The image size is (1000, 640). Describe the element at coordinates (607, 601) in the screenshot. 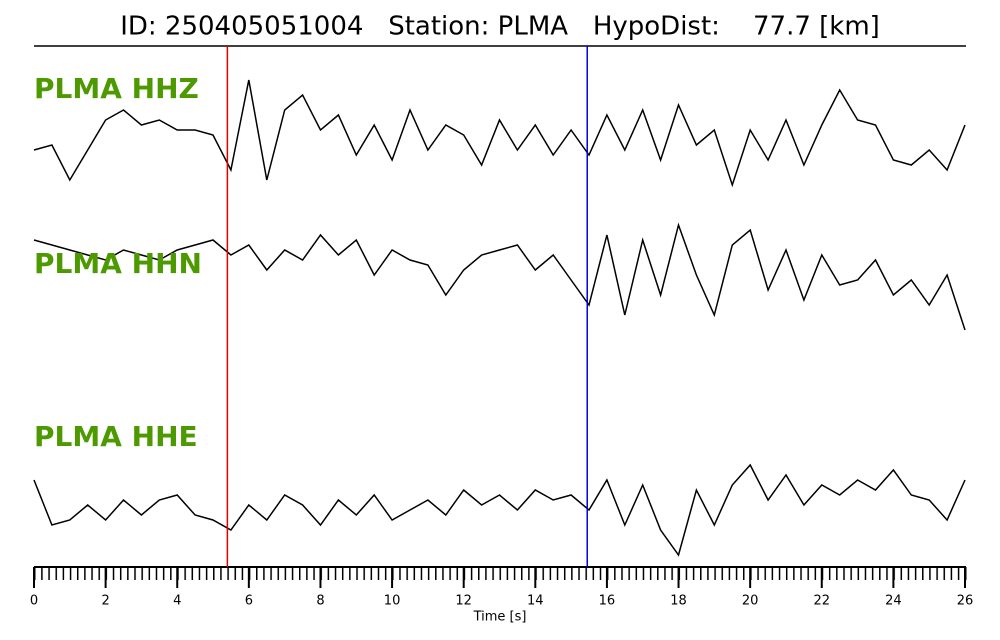

I see `x-tick-label: 16` at that location.